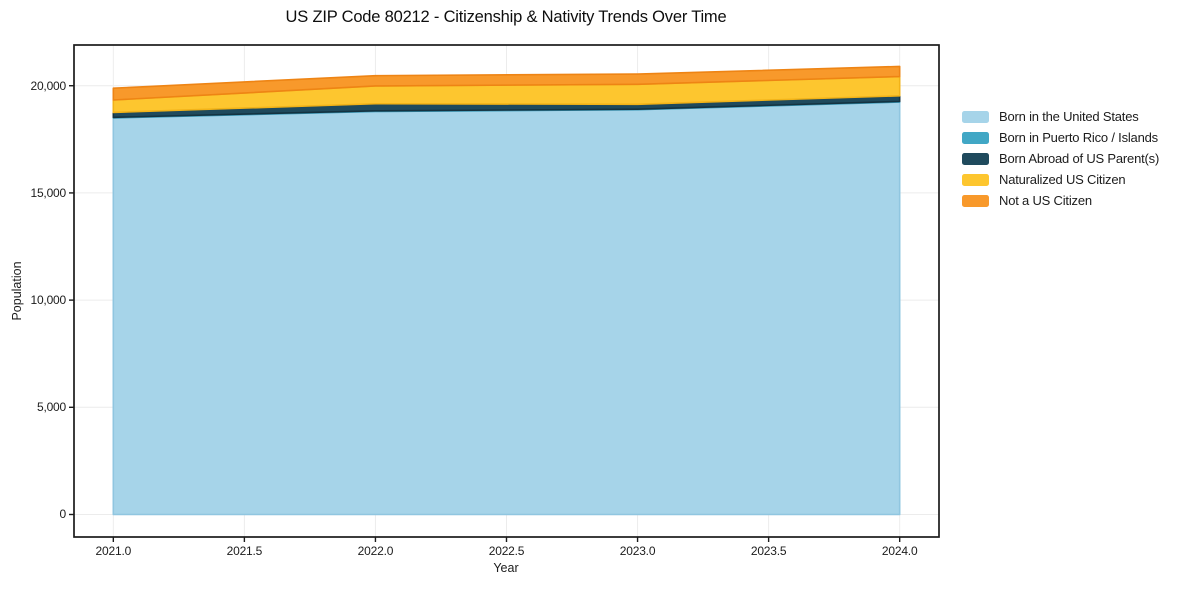  What do you see at coordinates (244, 551) in the screenshot?
I see `x-tick-label: 2021.5` at bounding box center [244, 551].